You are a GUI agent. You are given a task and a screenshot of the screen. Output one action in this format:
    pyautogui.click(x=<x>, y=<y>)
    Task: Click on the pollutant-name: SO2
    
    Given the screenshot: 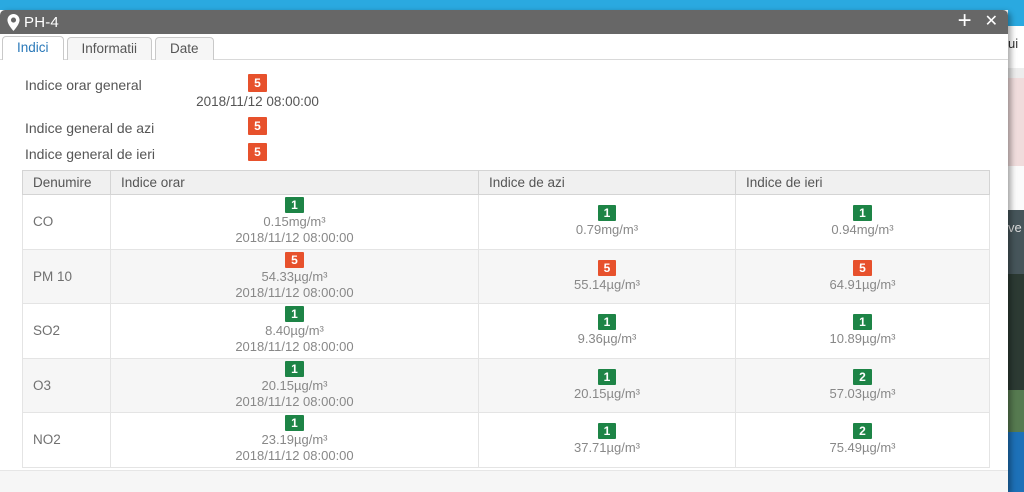 What is the action you would take?
    pyautogui.click(x=66, y=331)
    